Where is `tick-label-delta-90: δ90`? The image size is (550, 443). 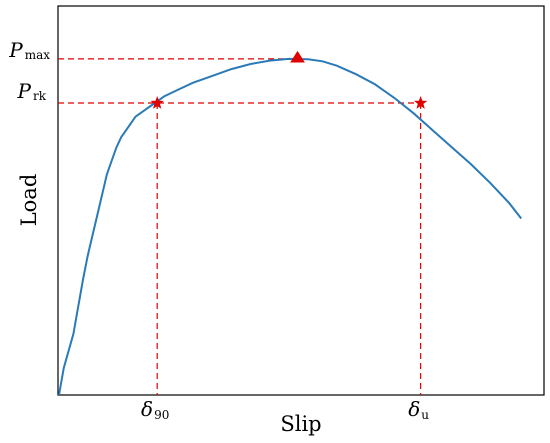 tick-label-delta-90: δ90 is located at coordinates (155, 409).